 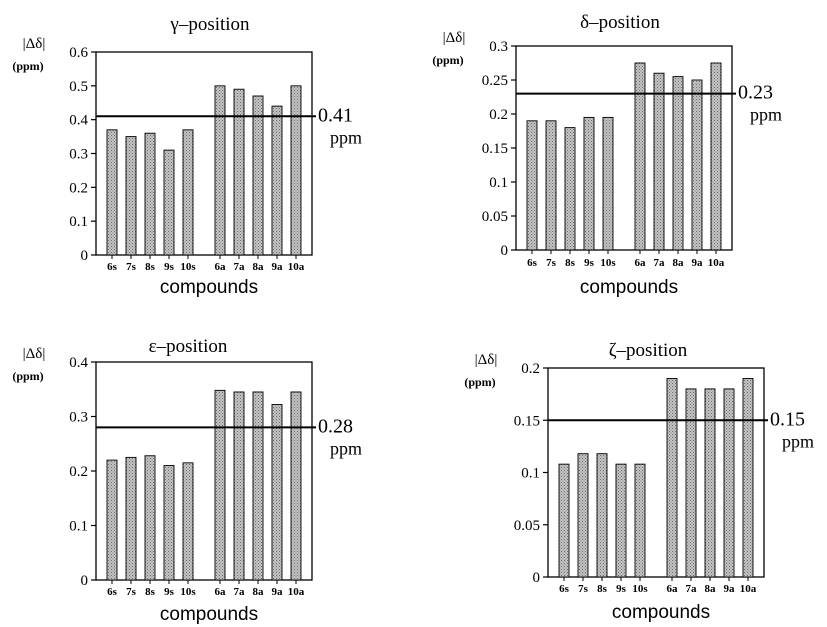 What do you see at coordinates (188, 346) in the screenshot?
I see `chart-title: ε–position` at bounding box center [188, 346].